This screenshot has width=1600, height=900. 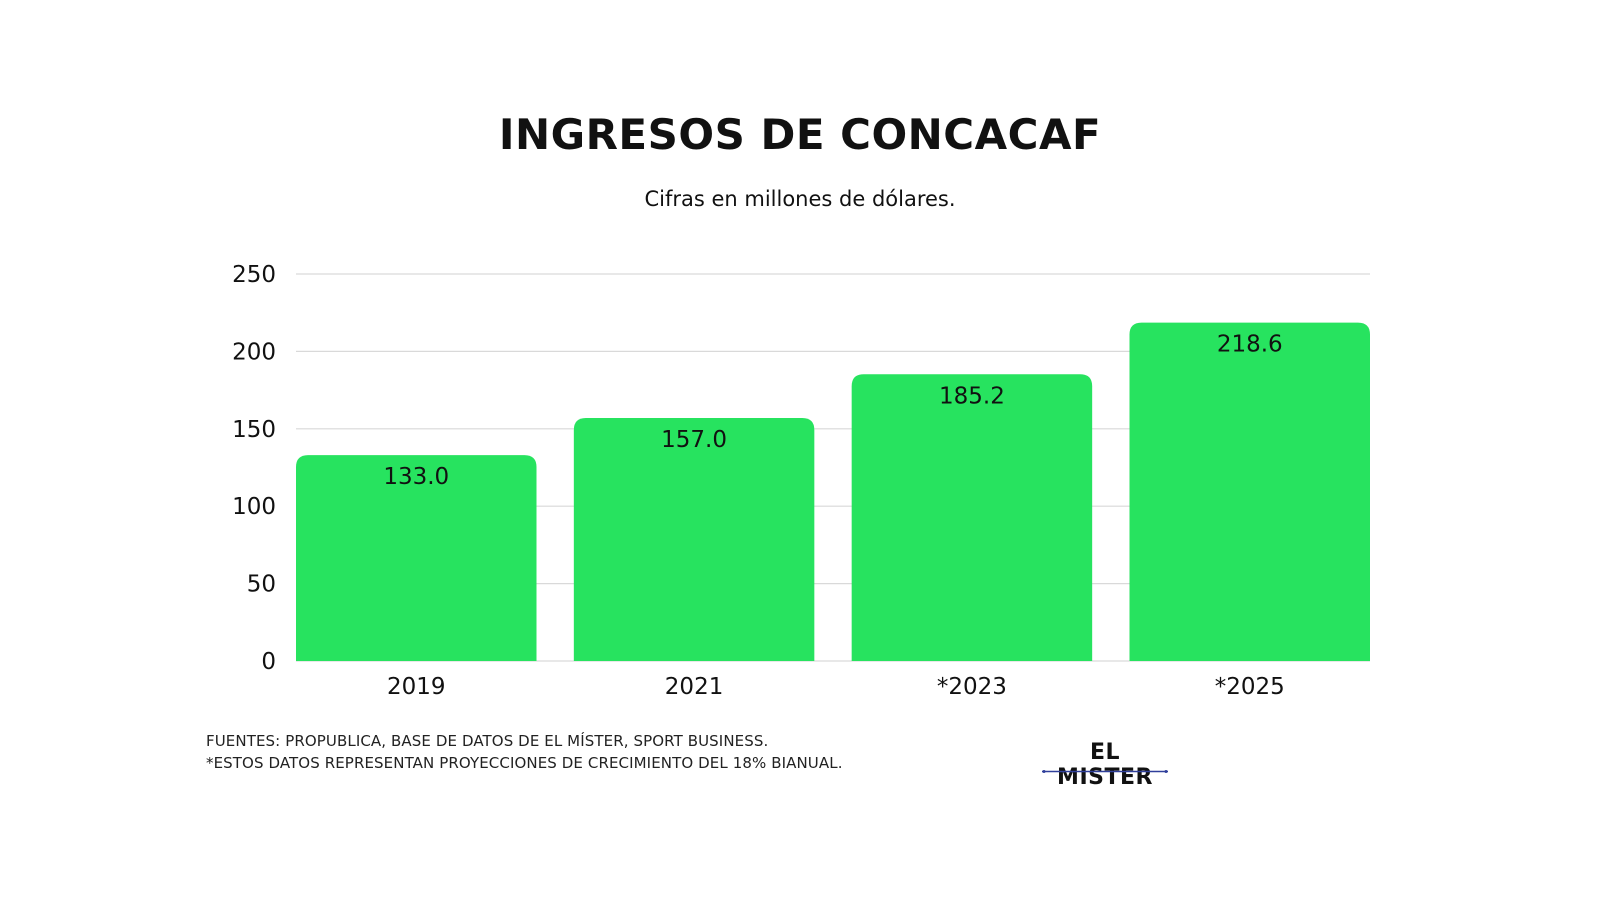 I want to click on y-tick-label: 250, so click(x=254, y=275).